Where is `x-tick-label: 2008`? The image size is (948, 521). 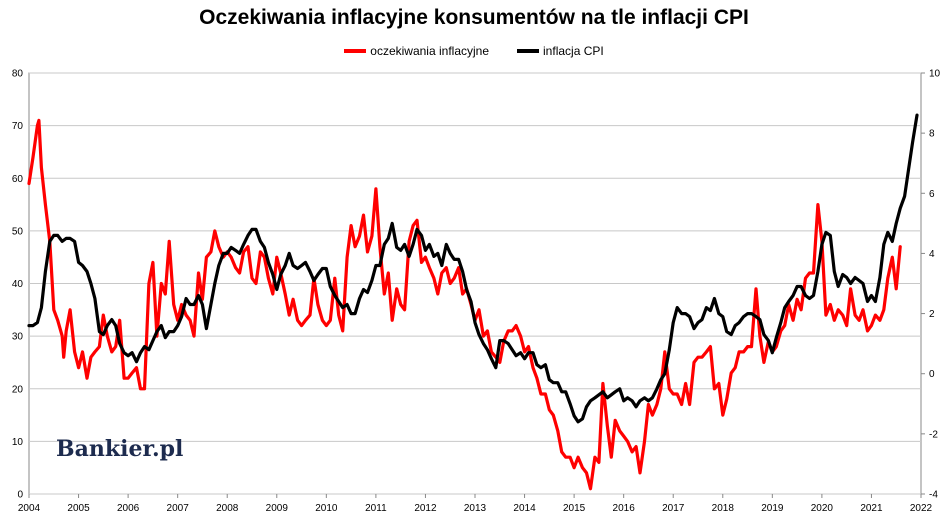
x-tick-label: 2008 is located at coordinates (227, 508).